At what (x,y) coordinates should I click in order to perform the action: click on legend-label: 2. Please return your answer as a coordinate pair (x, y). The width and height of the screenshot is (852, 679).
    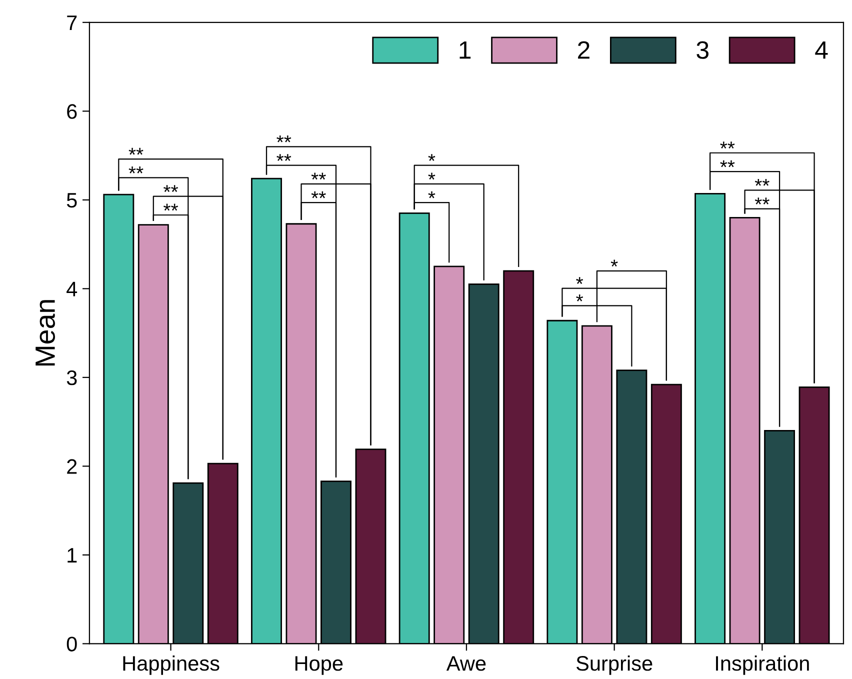
    Looking at the image, I should click on (584, 50).